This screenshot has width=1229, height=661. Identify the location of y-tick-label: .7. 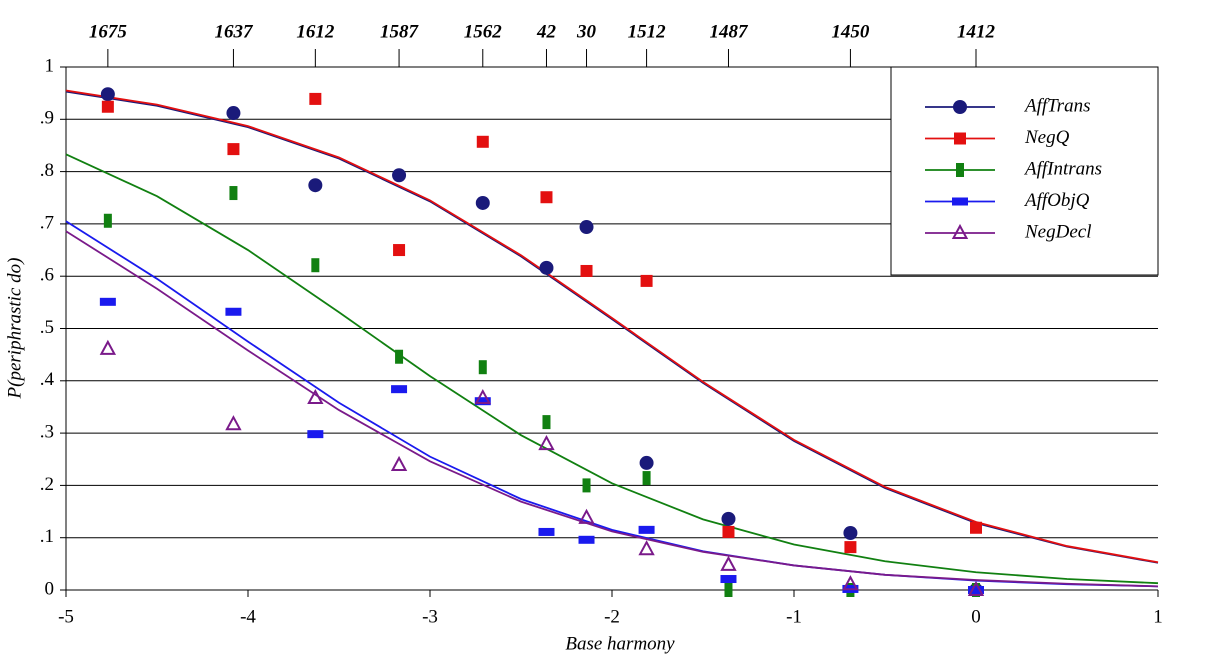
(47, 222).